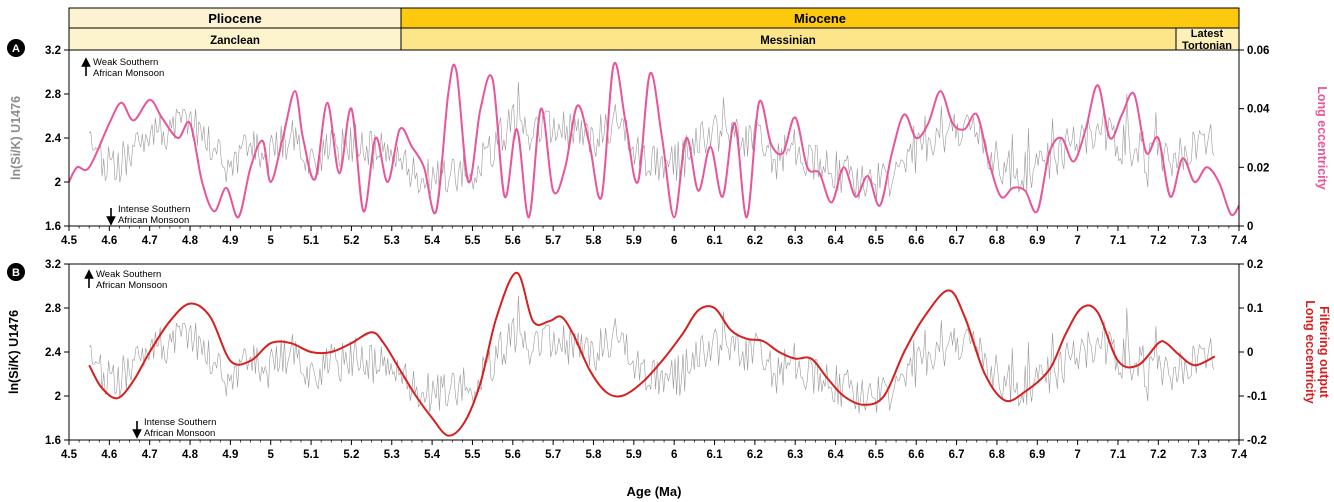  I want to click on x-tick-label: 6.4, so click(836, 455).